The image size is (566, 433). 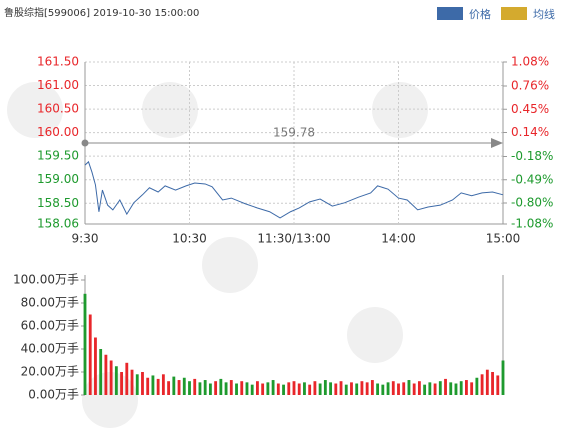 What do you see at coordinates (189, 239) in the screenshot?
I see `x-tick-label: 10:30` at bounding box center [189, 239].